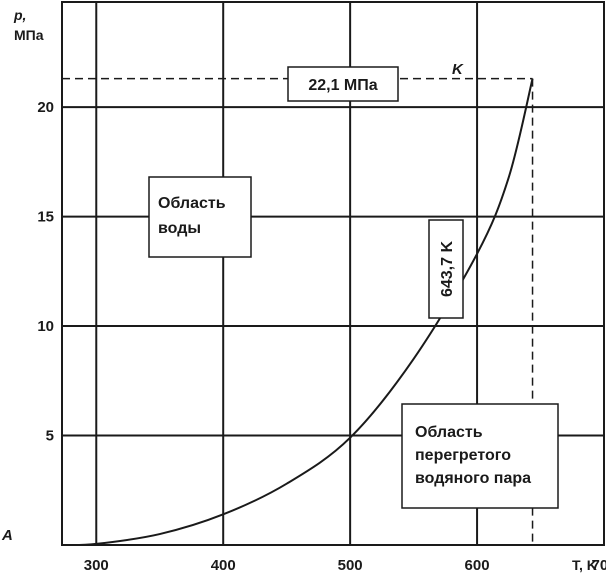 The width and height of the screenshot is (606, 576). Describe the element at coordinates (200, 217) in the screenshot. I see `water-region-box: Область воды` at that location.